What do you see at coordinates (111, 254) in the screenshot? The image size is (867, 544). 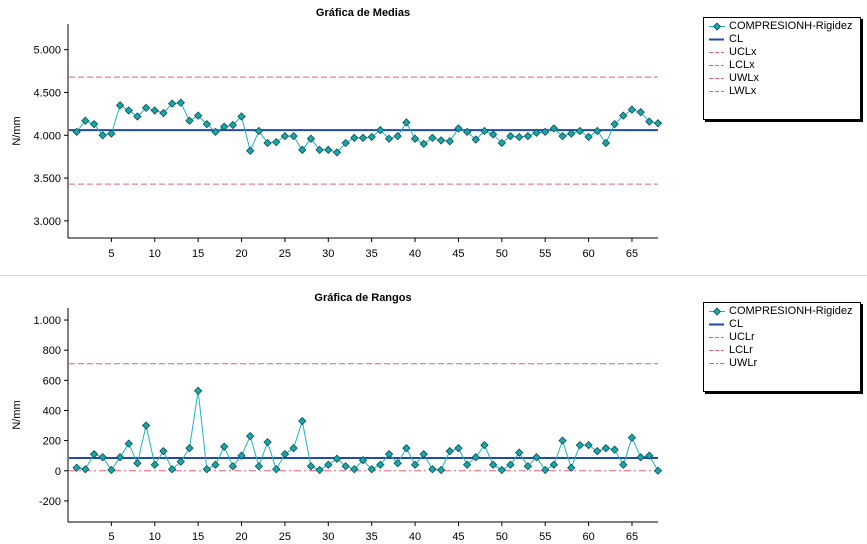 I see `x-tick-label: 5` at bounding box center [111, 254].